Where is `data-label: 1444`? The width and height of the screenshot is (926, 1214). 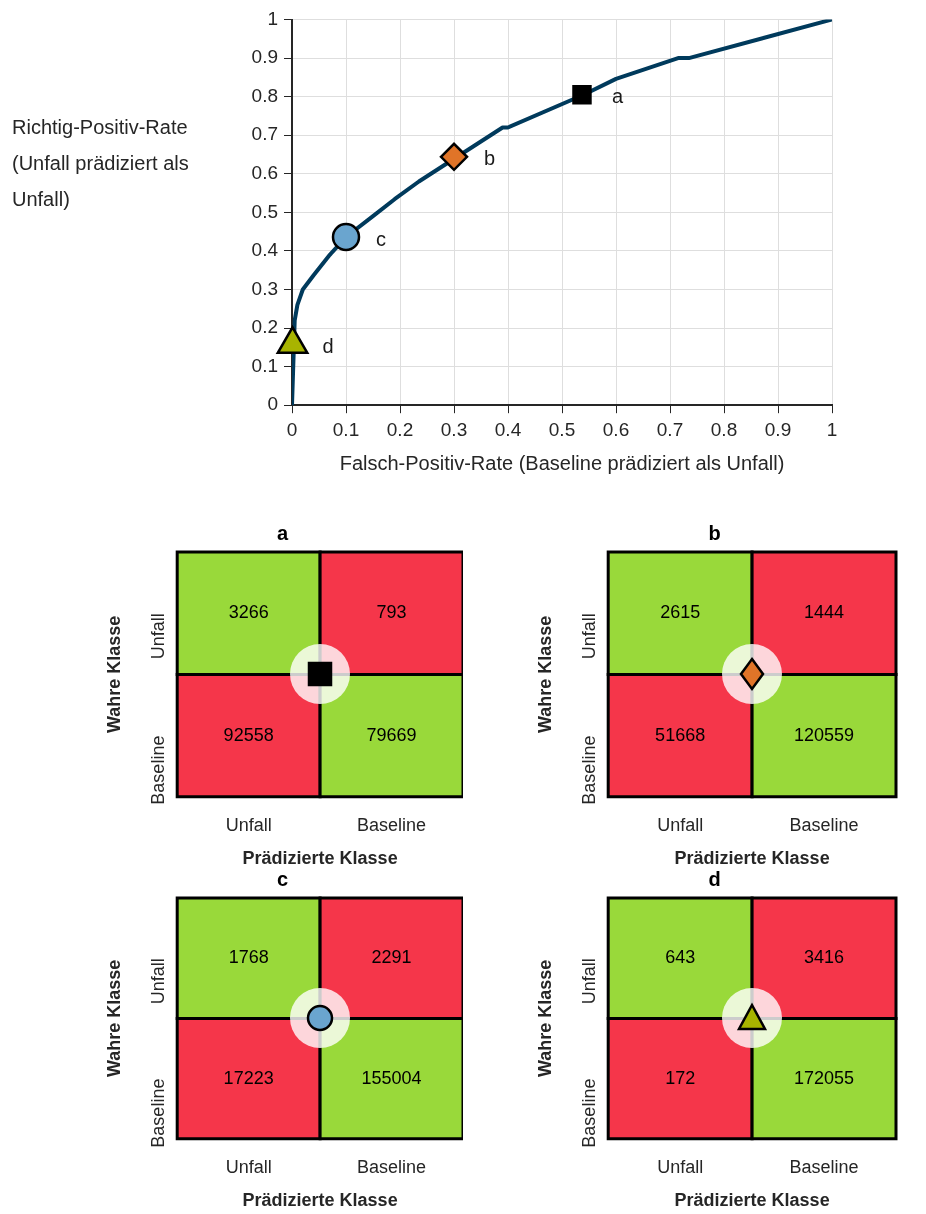 data-label: 1444 is located at coordinates (824, 612).